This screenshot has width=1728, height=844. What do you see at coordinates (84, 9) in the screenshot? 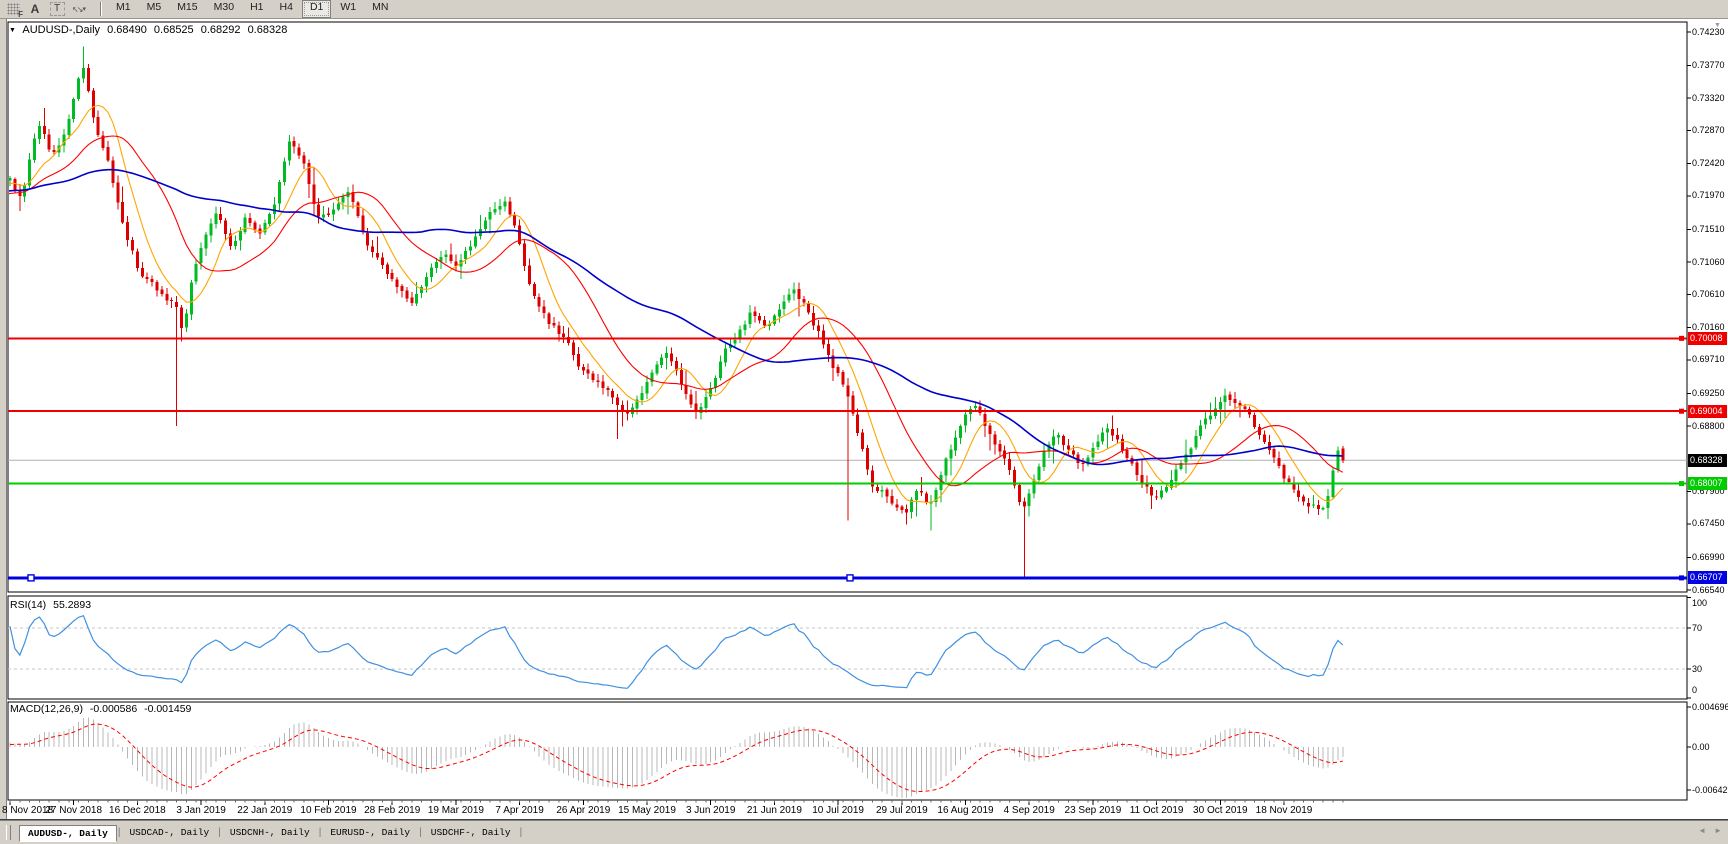
I see `chevron-down-icon: ▾` at bounding box center [84, 9].